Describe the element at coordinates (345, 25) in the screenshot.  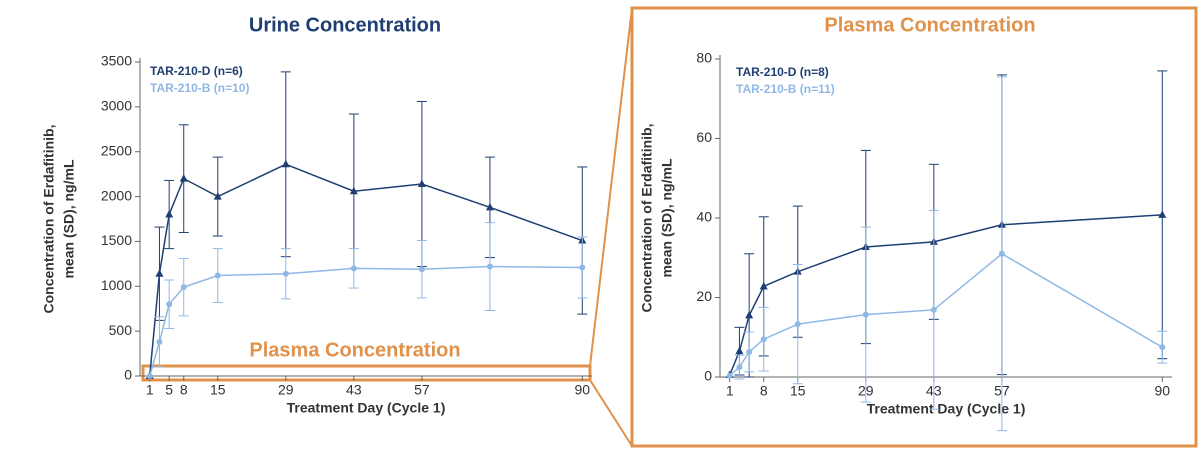
I see `chart-title: Urine Concentration` at that location.